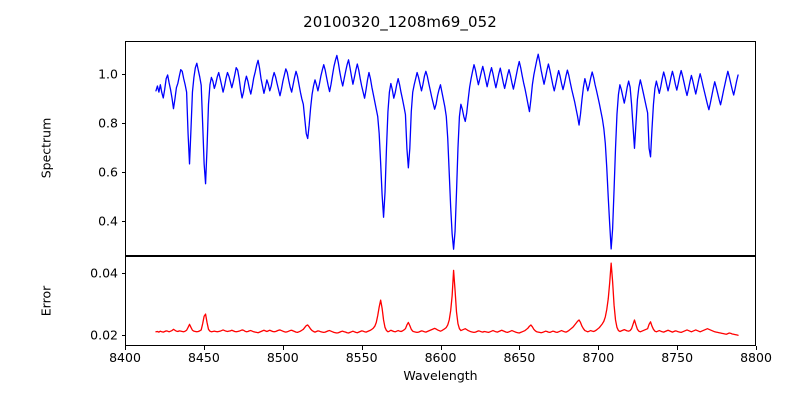 The height and width of the screenshot is (400, 800). Describe the element at coordinates (46, 148) in the screenshot. I see `y-axis-label-spectrum-text: Spectrum` at that location.